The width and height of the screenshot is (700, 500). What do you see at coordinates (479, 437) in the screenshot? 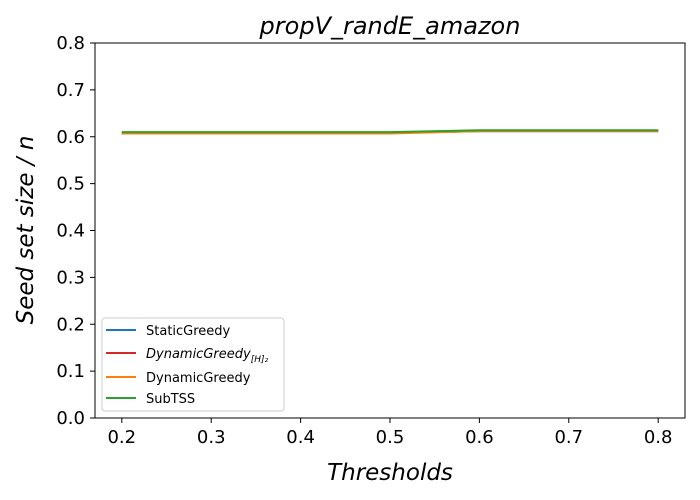
I see `x-tick-label: 0.6` at bounding box center [479, 437].